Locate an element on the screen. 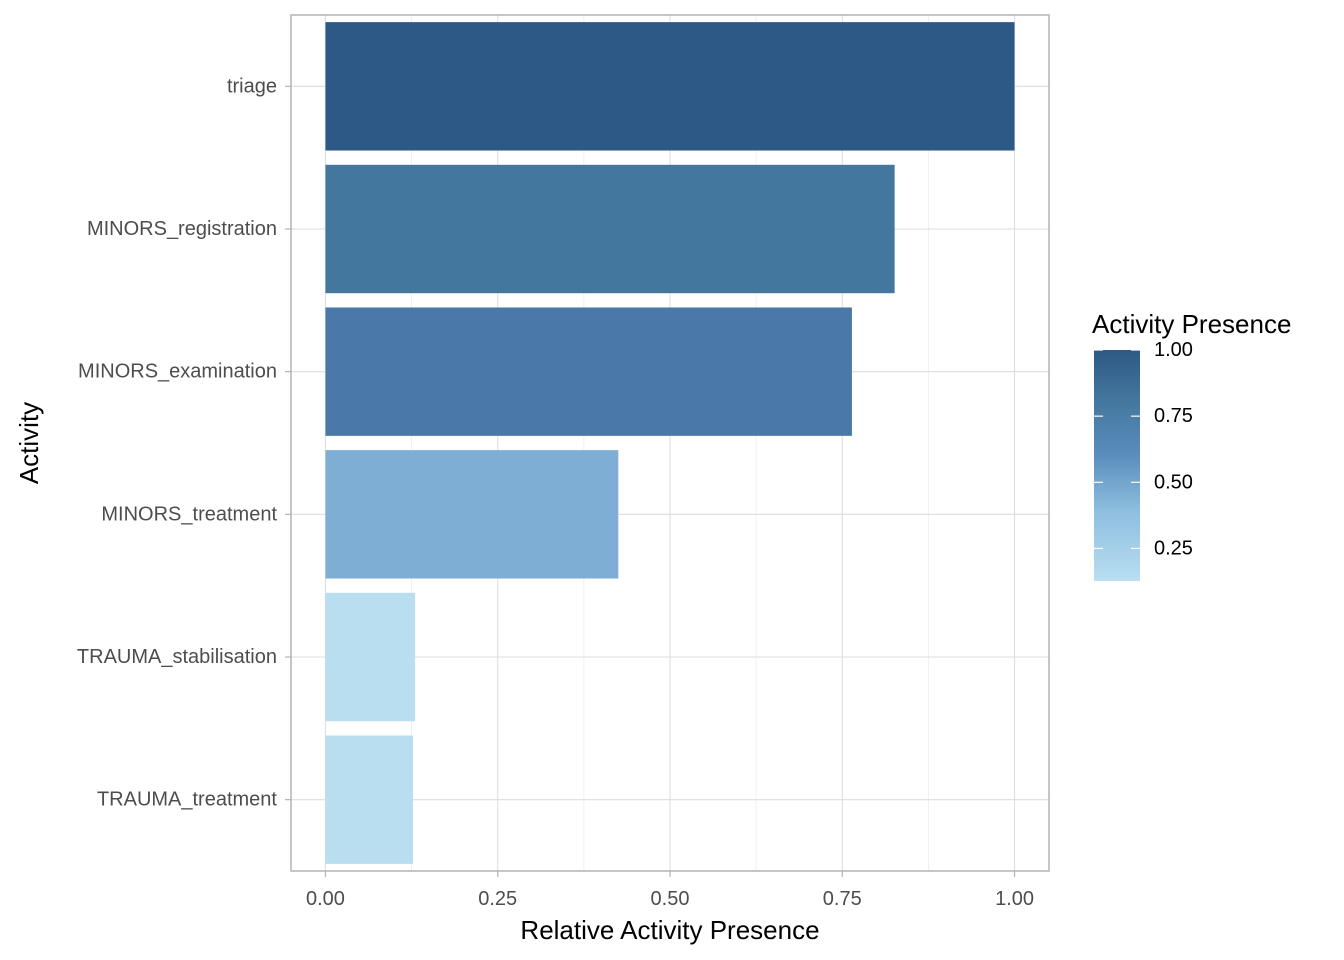 This screenshot has height=960, width=1344. y-tick-label: MINORS_examination is located at coordinates (177, 372).